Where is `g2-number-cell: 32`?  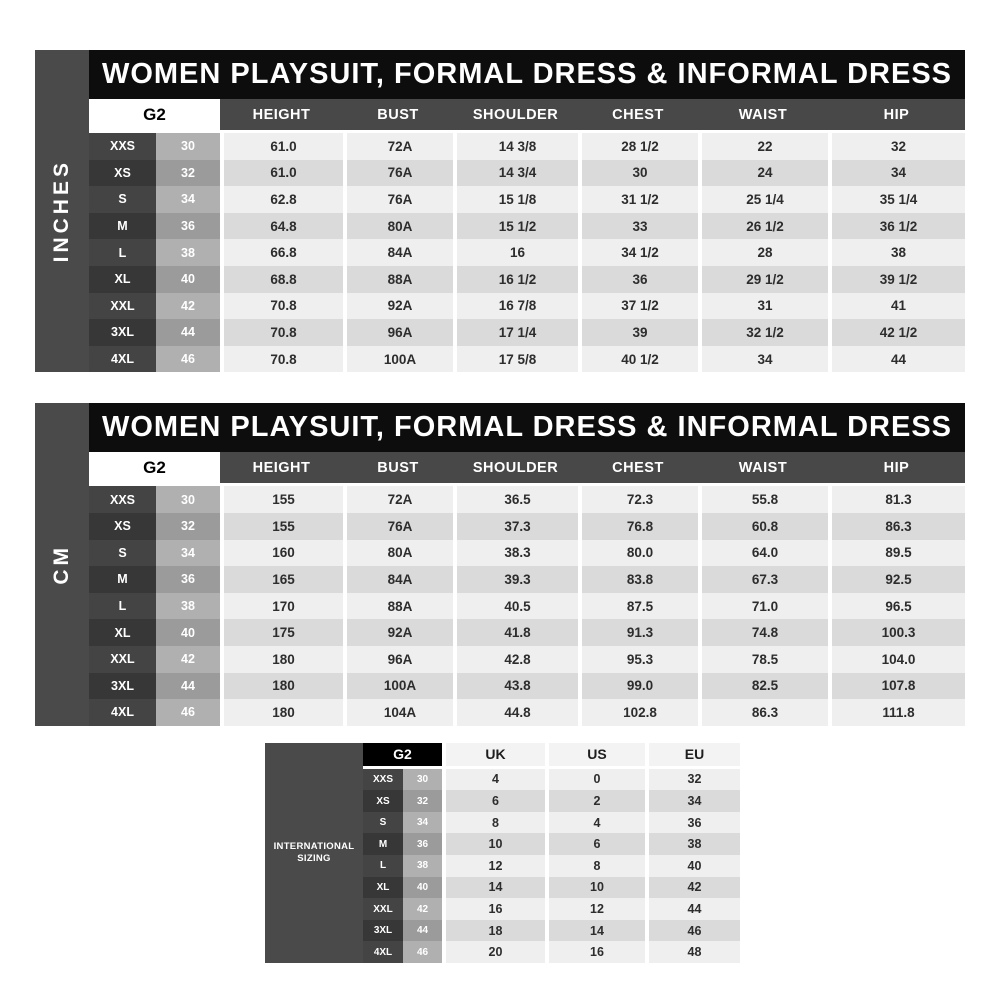 g2-number-cell: 32 is located at coordinates (422, 801).